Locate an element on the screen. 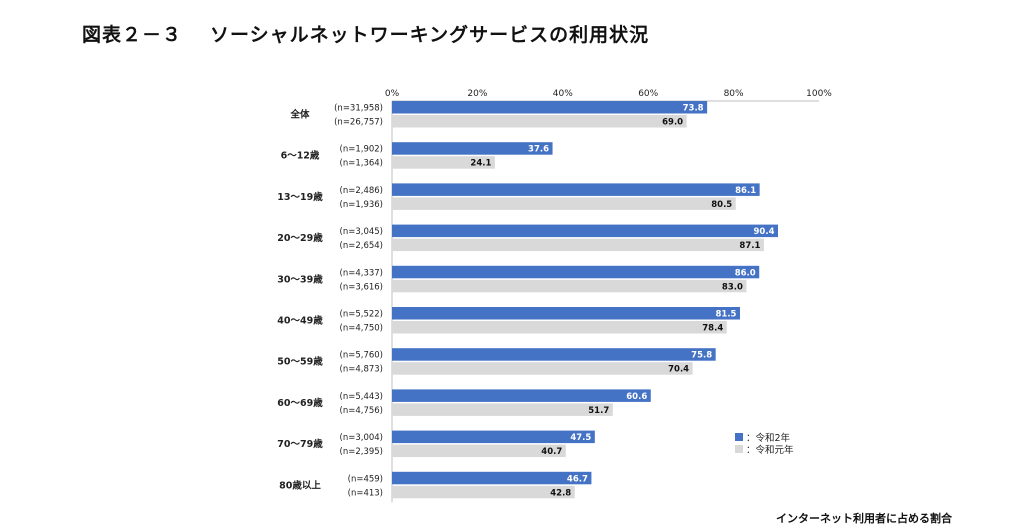  category-label: 60～69歳 is located at coordinates (300, 403).